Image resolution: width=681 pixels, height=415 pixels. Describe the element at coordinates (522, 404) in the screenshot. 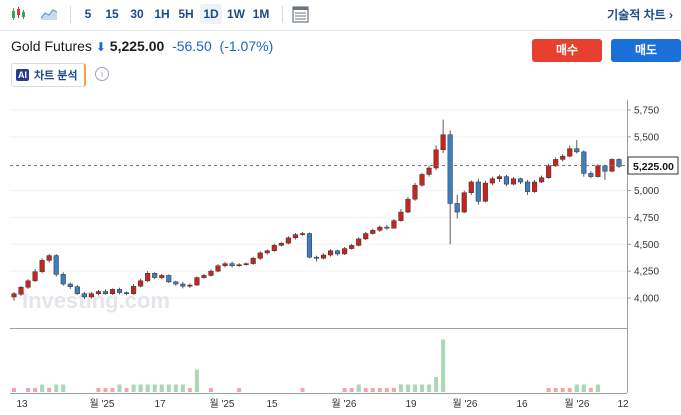

I see `x-tick-label: 16` at that location.